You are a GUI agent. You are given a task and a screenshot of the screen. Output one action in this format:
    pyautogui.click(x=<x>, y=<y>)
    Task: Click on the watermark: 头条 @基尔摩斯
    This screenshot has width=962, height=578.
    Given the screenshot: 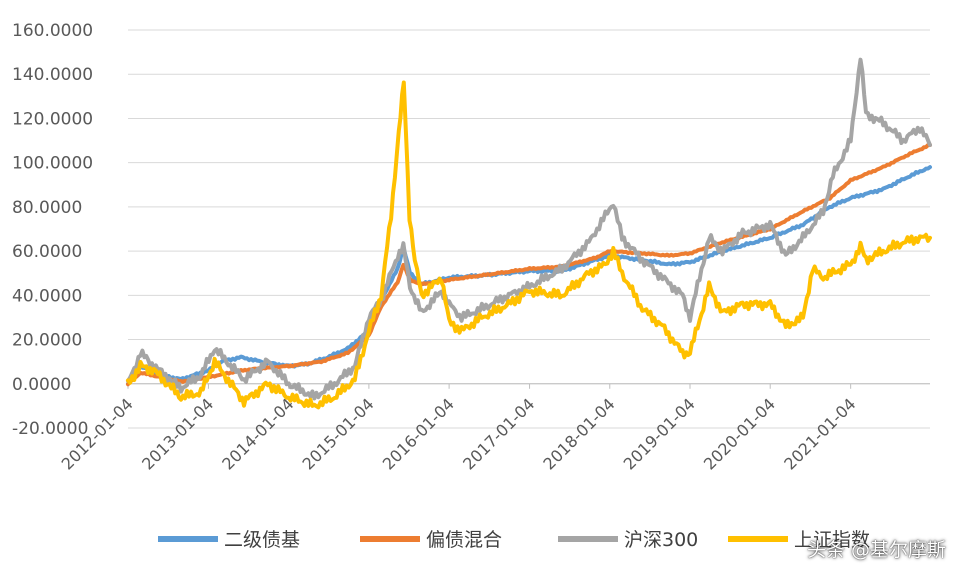 What is the action you would take?
    pyautogui.click(x=876, y=550)
    